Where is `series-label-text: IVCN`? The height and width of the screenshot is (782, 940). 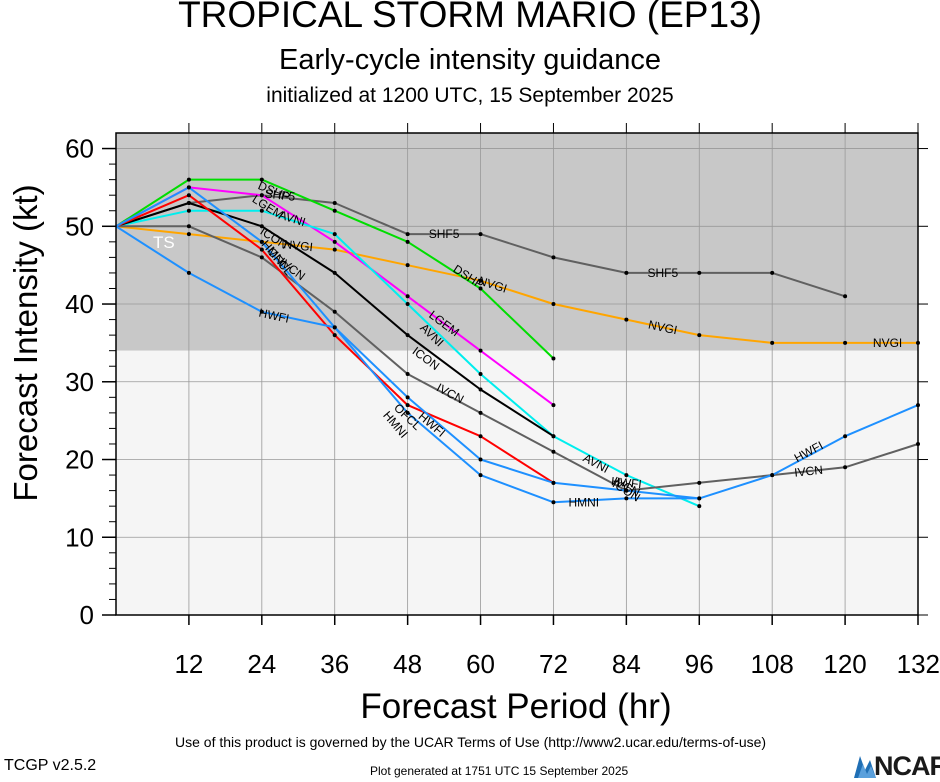 series-label-text: IVCN is located at coordinates (809, 471).